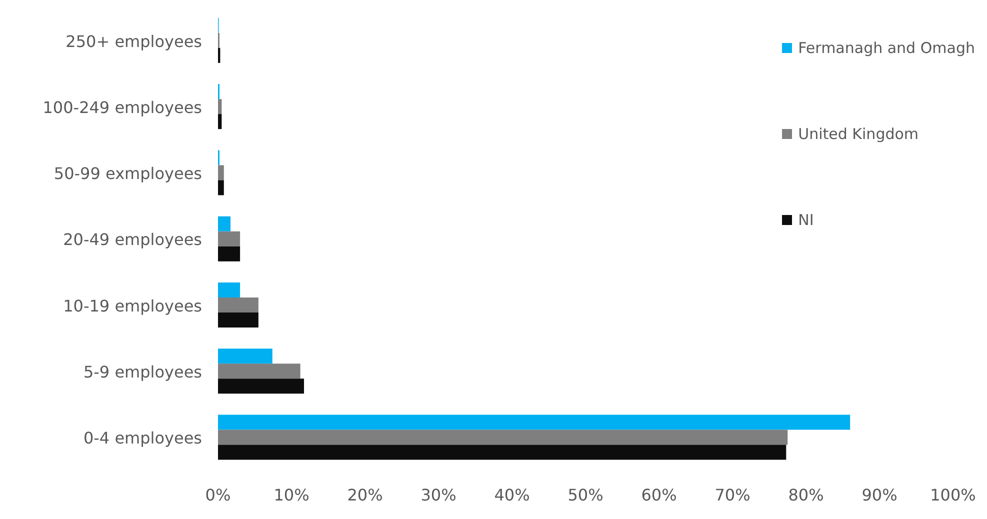  Describe the element at coordinates (132, 240) in the screenshot. I see `y-tick-label: 20-49 employees` at that location.